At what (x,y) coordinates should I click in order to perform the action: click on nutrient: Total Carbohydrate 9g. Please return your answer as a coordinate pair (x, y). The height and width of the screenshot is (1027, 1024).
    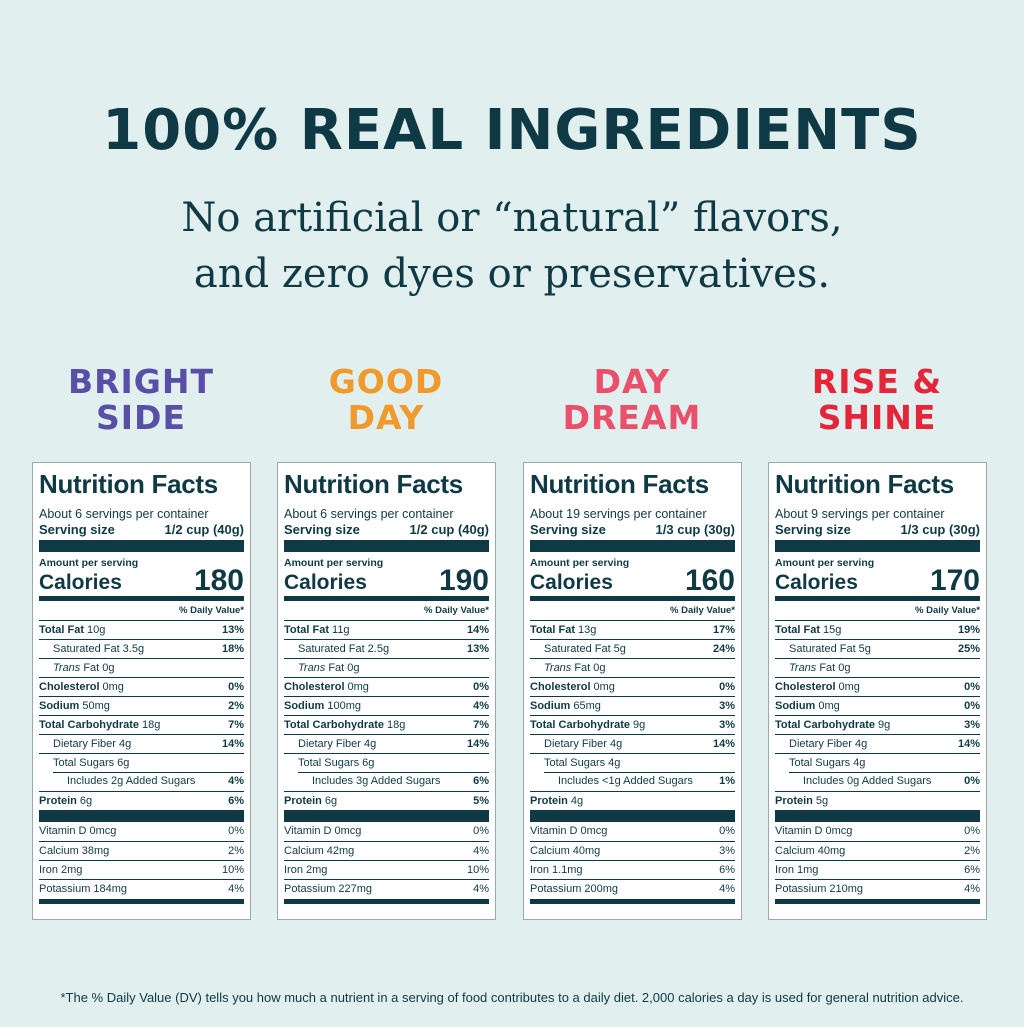
    Looking at the image, I should click on (587, 725).